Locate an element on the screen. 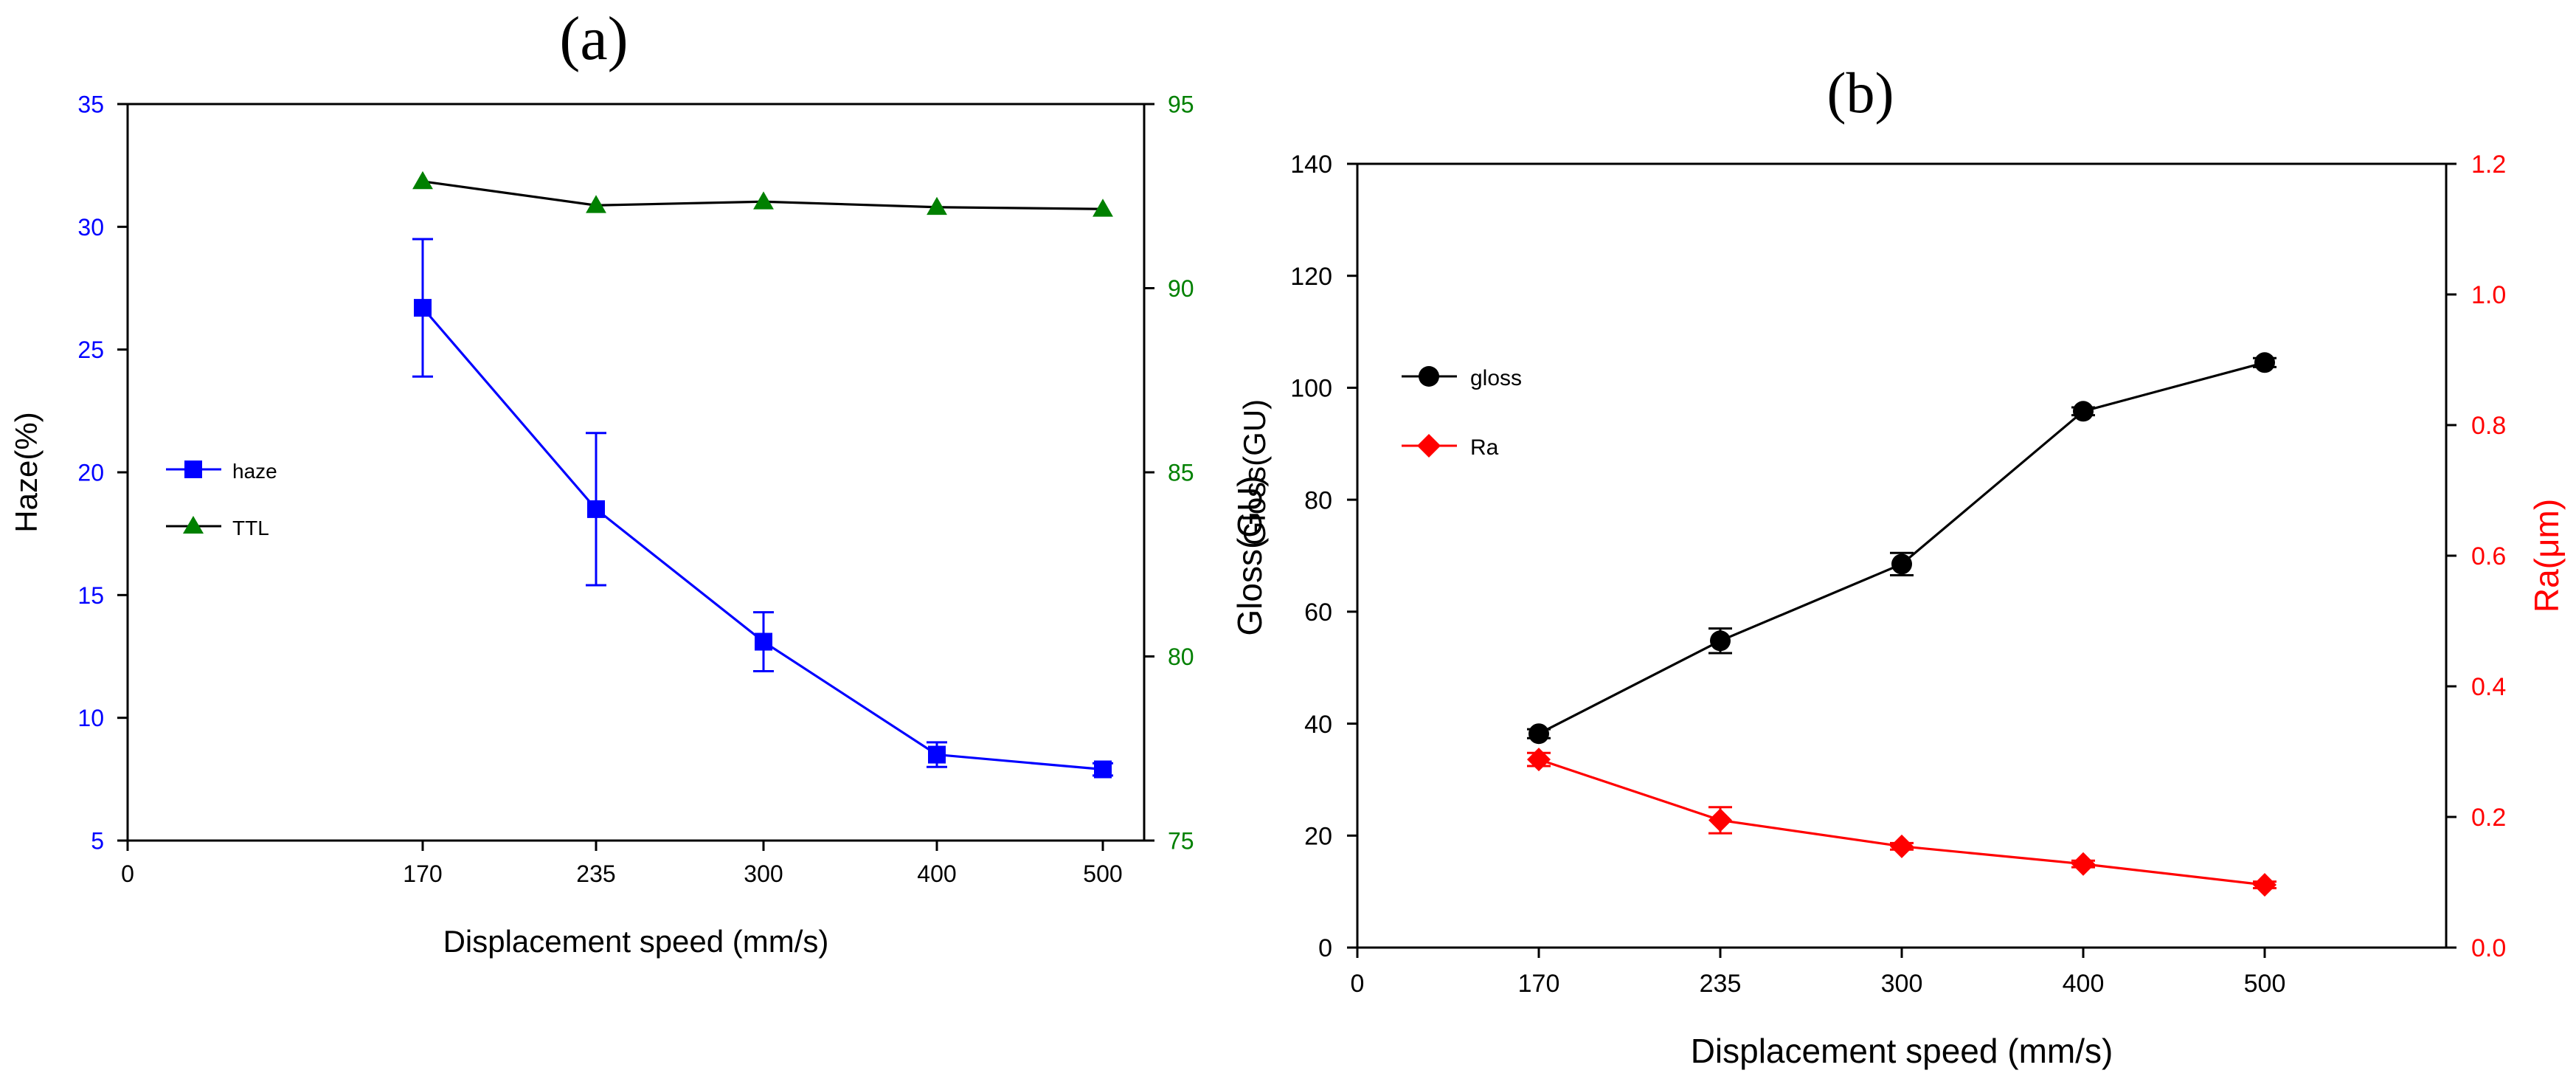 This screenshot has width=2576, height=1090. panel-b-legend: gloss Ra is located at coordinates (1462, 413).